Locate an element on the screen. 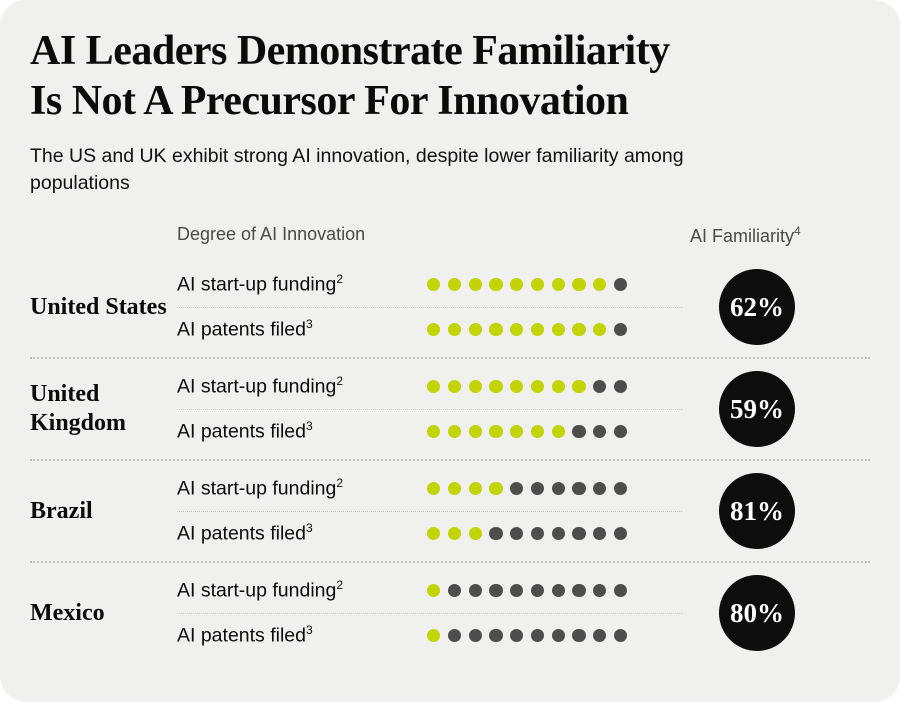  familiarity-cell: 62% is located at coordinates (776, 307).